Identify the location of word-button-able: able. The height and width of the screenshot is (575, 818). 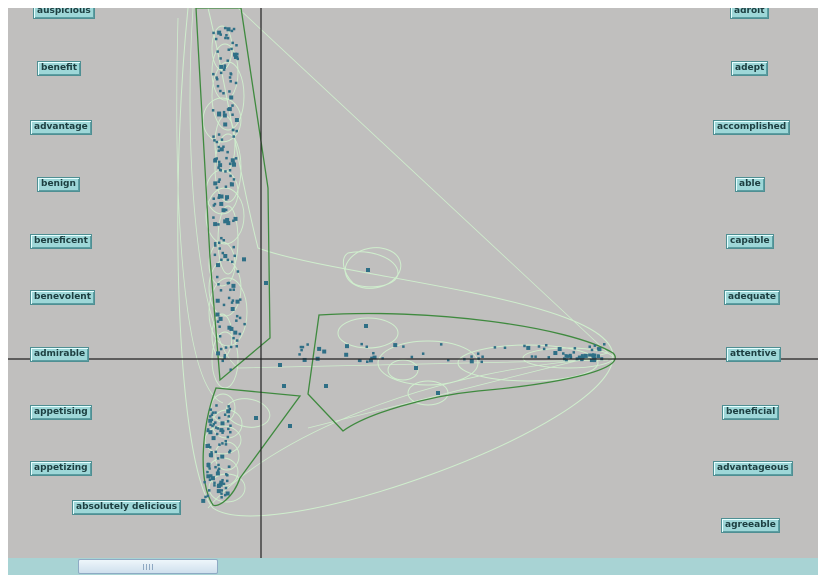
(750, 184).